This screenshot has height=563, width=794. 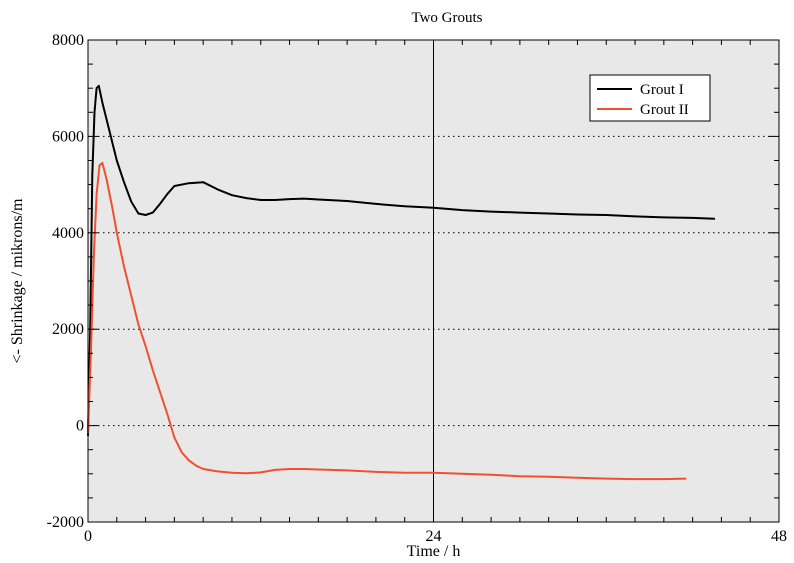 What do you see at coordinates (446, 18) in the screenshot?
I see `chart-subtitle: Two Grouts` at bounding box center [446, 18].